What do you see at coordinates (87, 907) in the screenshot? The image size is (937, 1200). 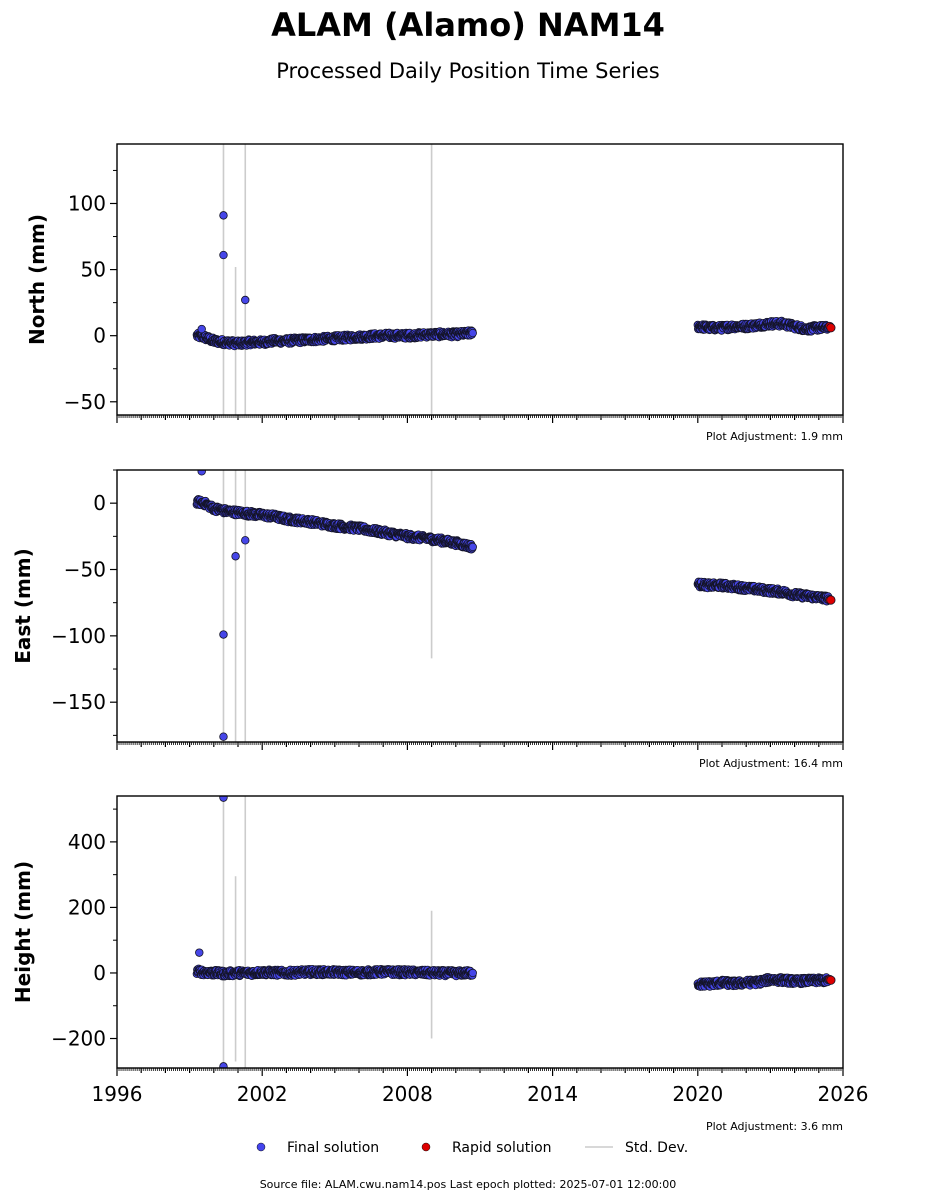 I see `y-tick-label: 200` at bounding box center [87, 907].